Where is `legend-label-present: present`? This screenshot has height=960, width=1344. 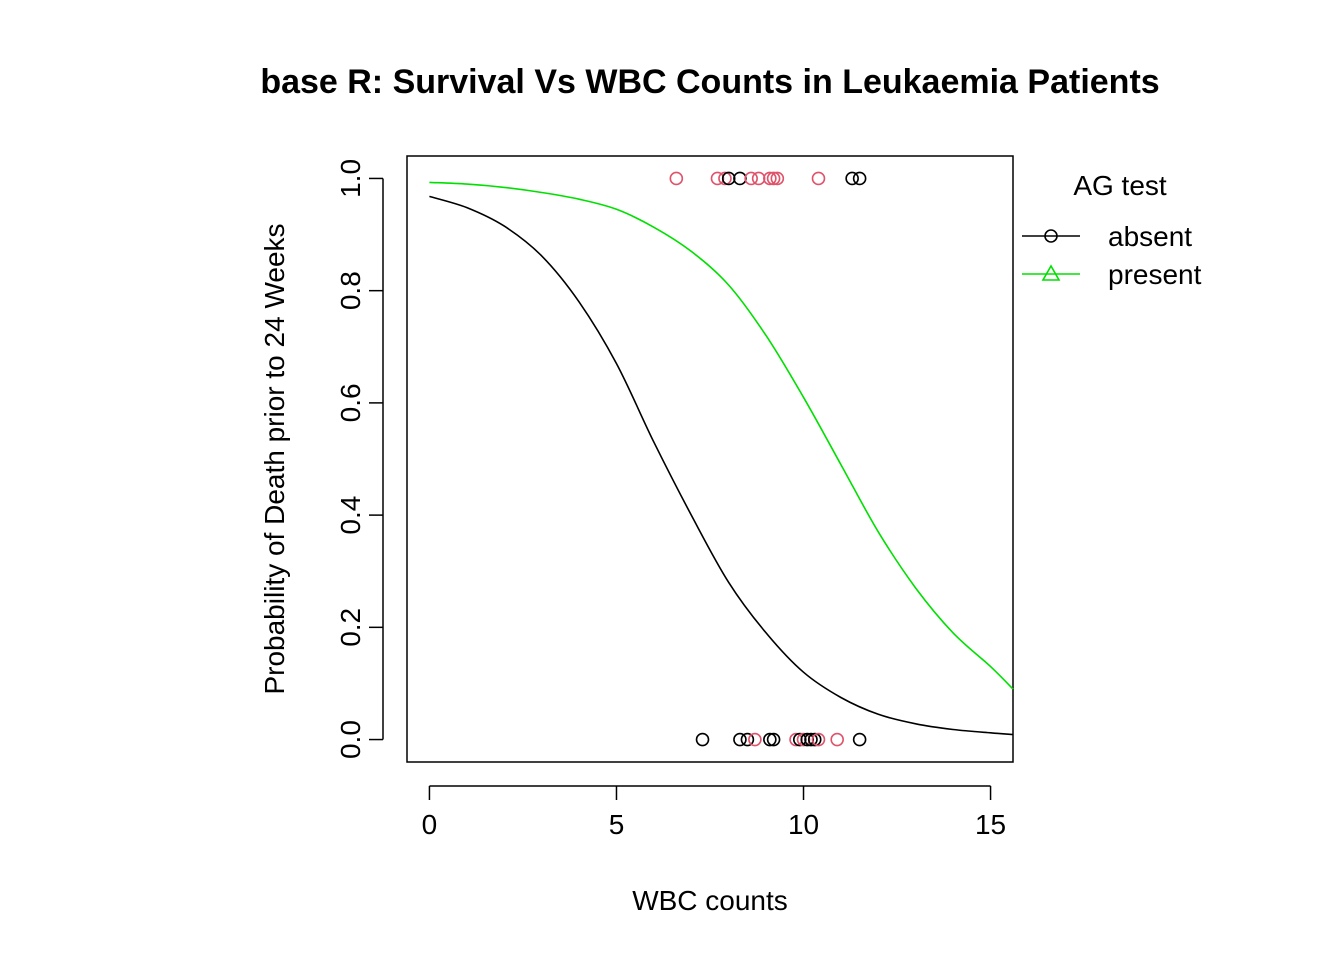 legend-label-present: present is located at coordinates (1155, 274).